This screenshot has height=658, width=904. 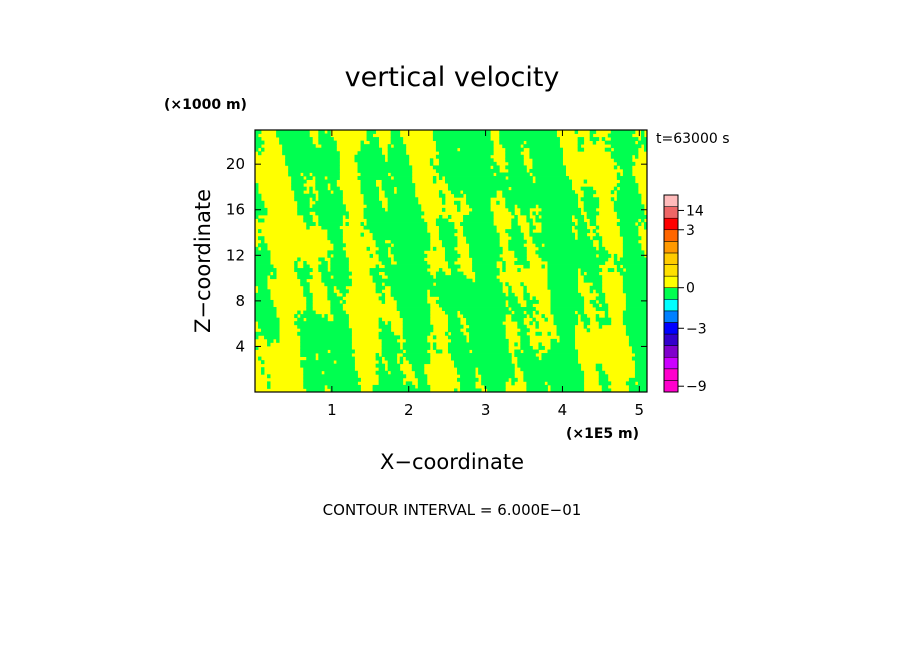 What do you see at coordinates (235, 164) in the screenshot?
I see `y-tick-label: 20` at bounding box center [235, 164].